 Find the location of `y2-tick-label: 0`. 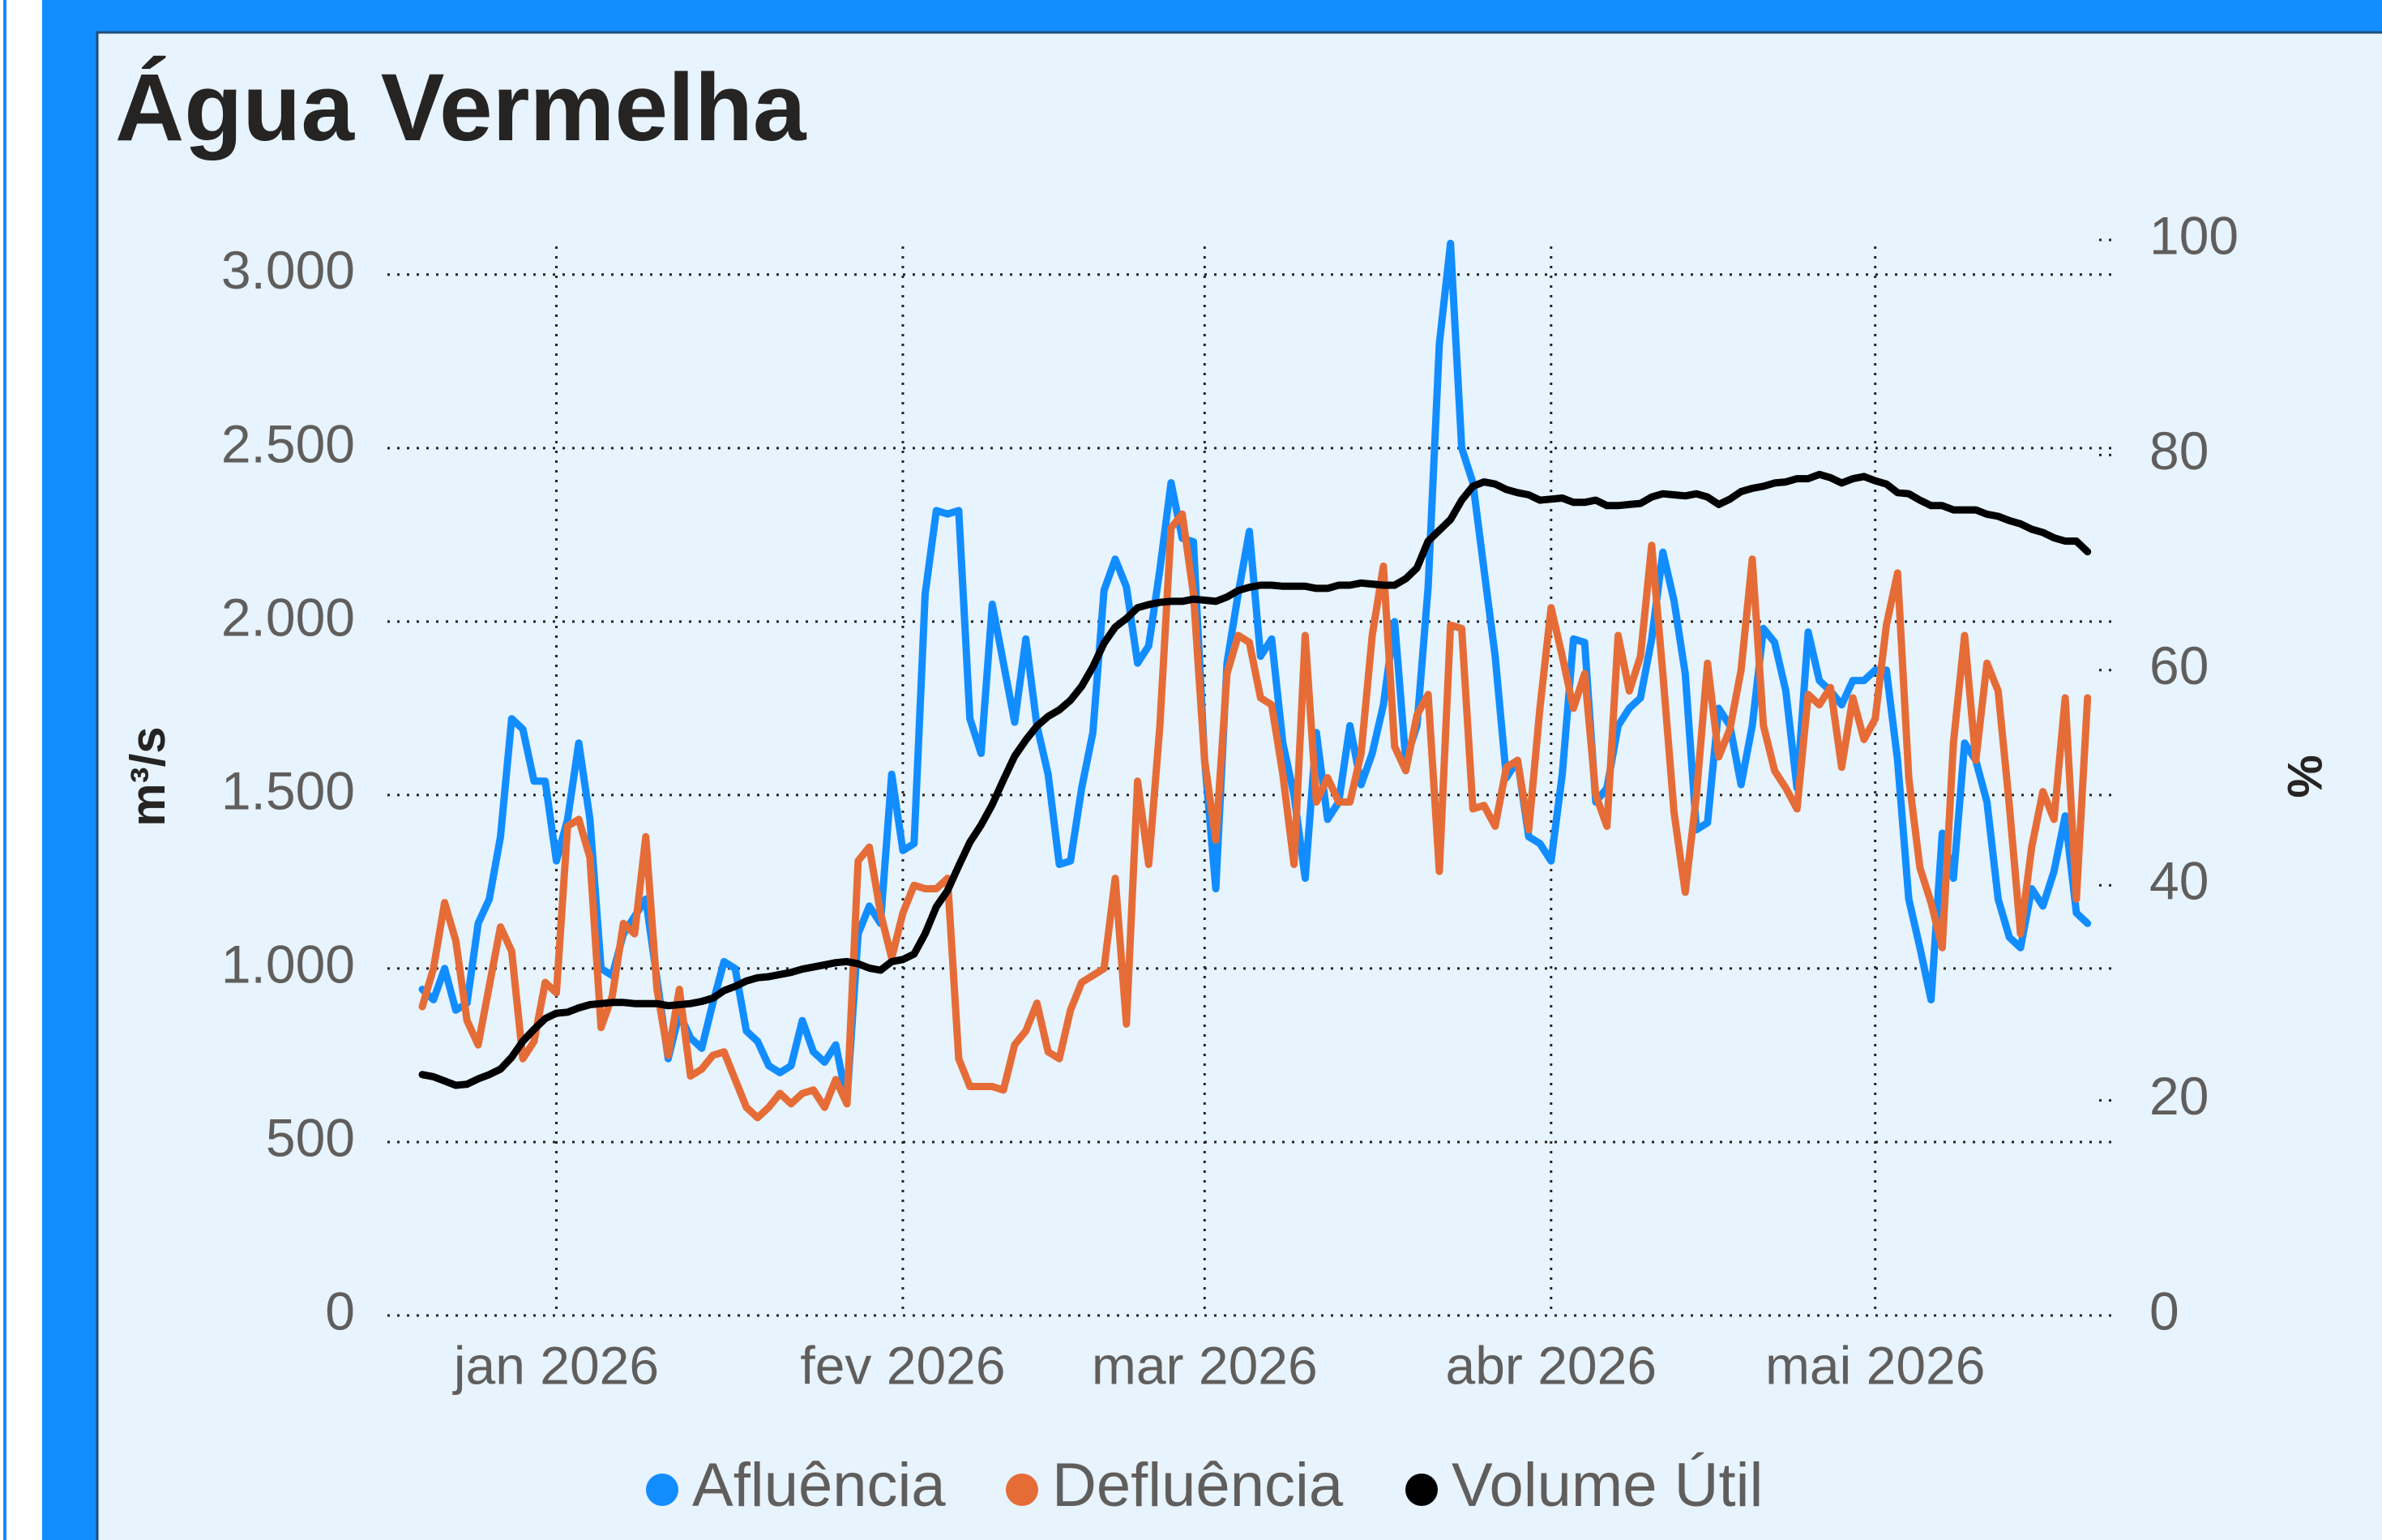

y2-tick-label: 0 is located at coordinates (2164, 1311).